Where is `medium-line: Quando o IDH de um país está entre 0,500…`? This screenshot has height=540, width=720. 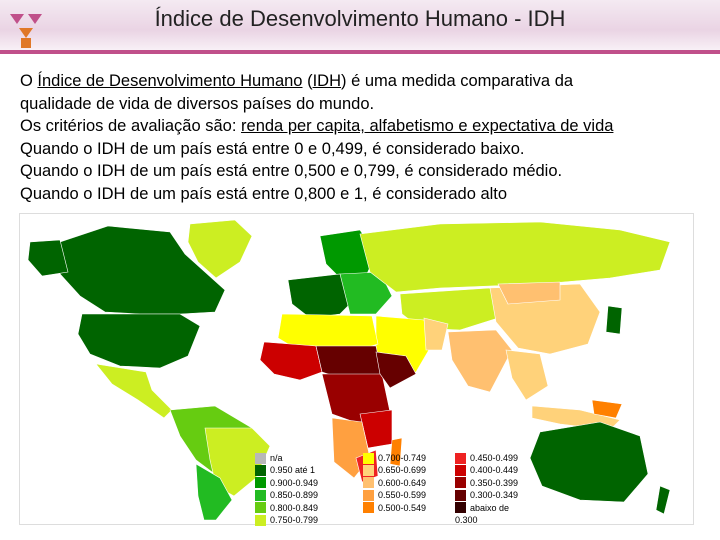
medium-line: Quando o IDH de um país está entre 0,500… is located at coordinates (291, 171).